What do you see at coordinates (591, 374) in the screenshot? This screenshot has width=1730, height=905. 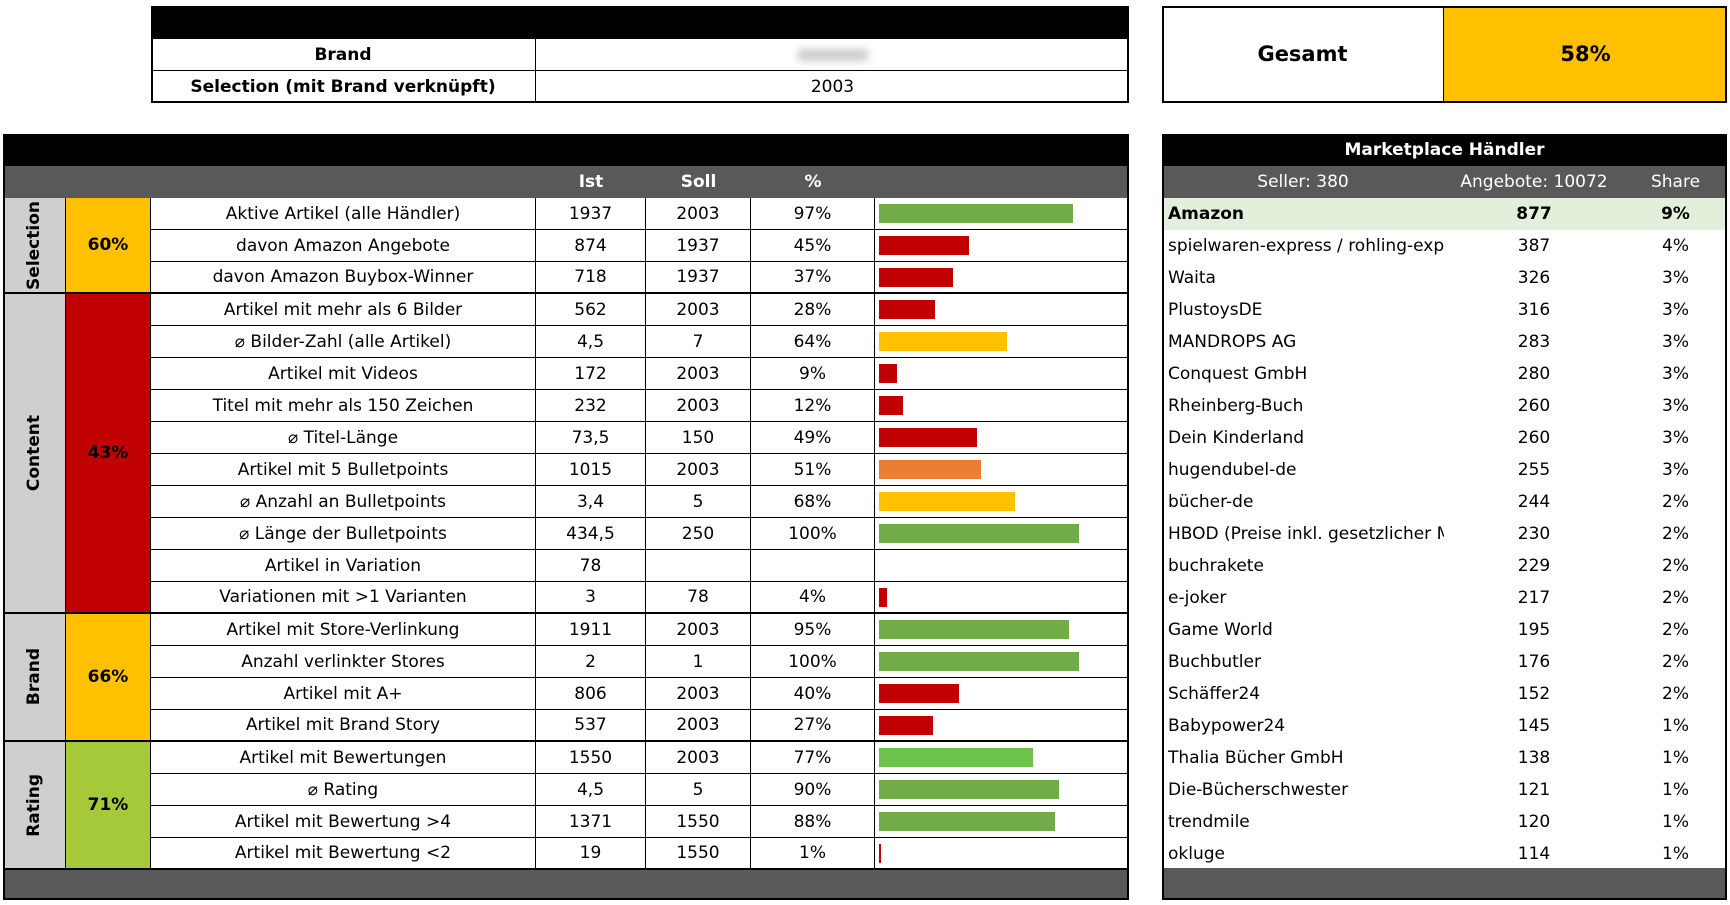 I see `kpi-ist: 172` at bounding box center [591, 374].